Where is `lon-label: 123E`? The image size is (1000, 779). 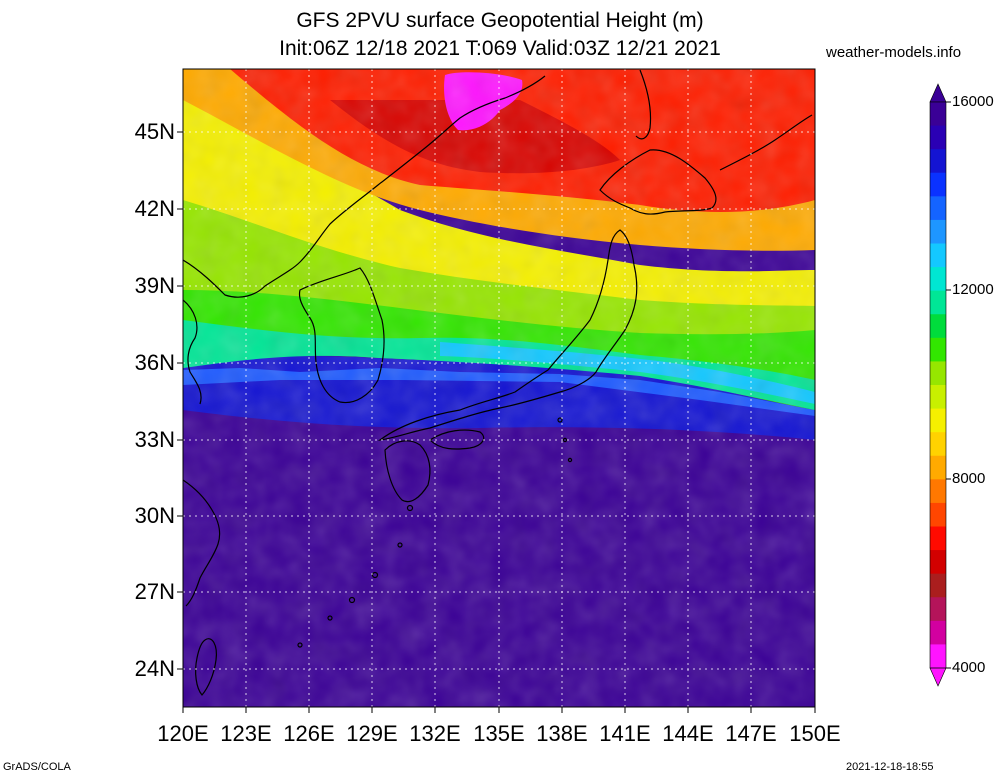 lon-label: 123E is located at coordinates (246, 733).